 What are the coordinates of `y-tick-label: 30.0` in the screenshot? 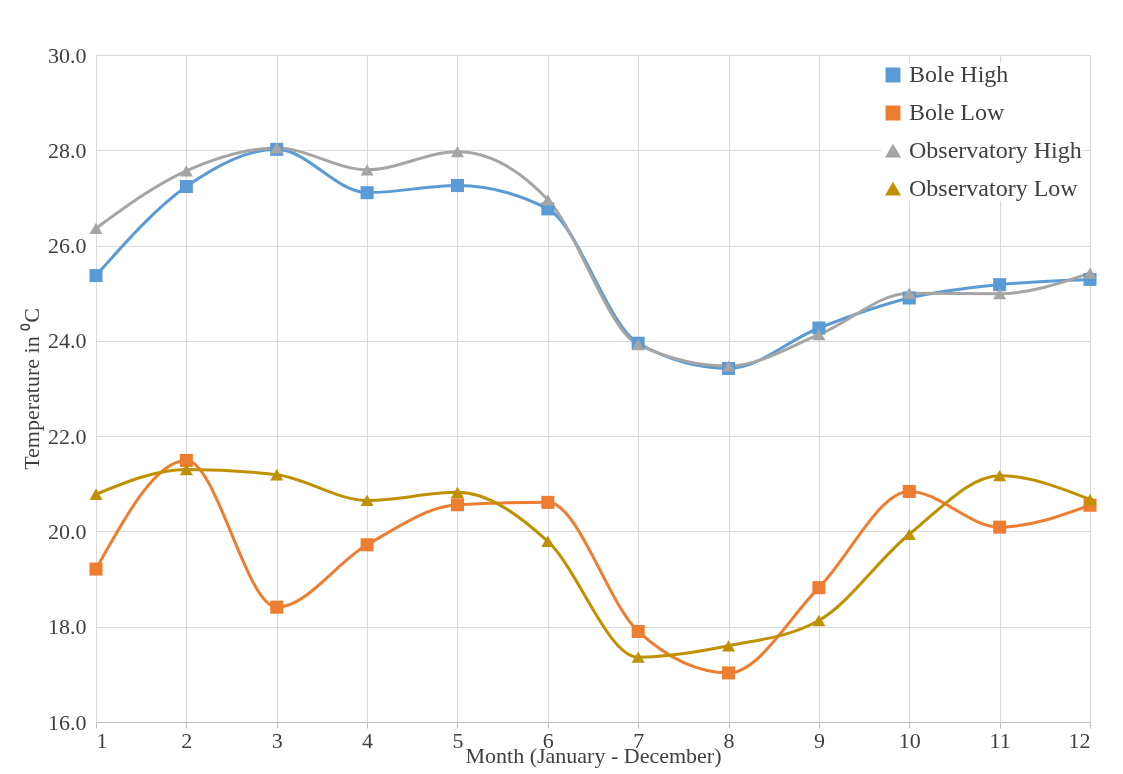 It's located at (67, 55).